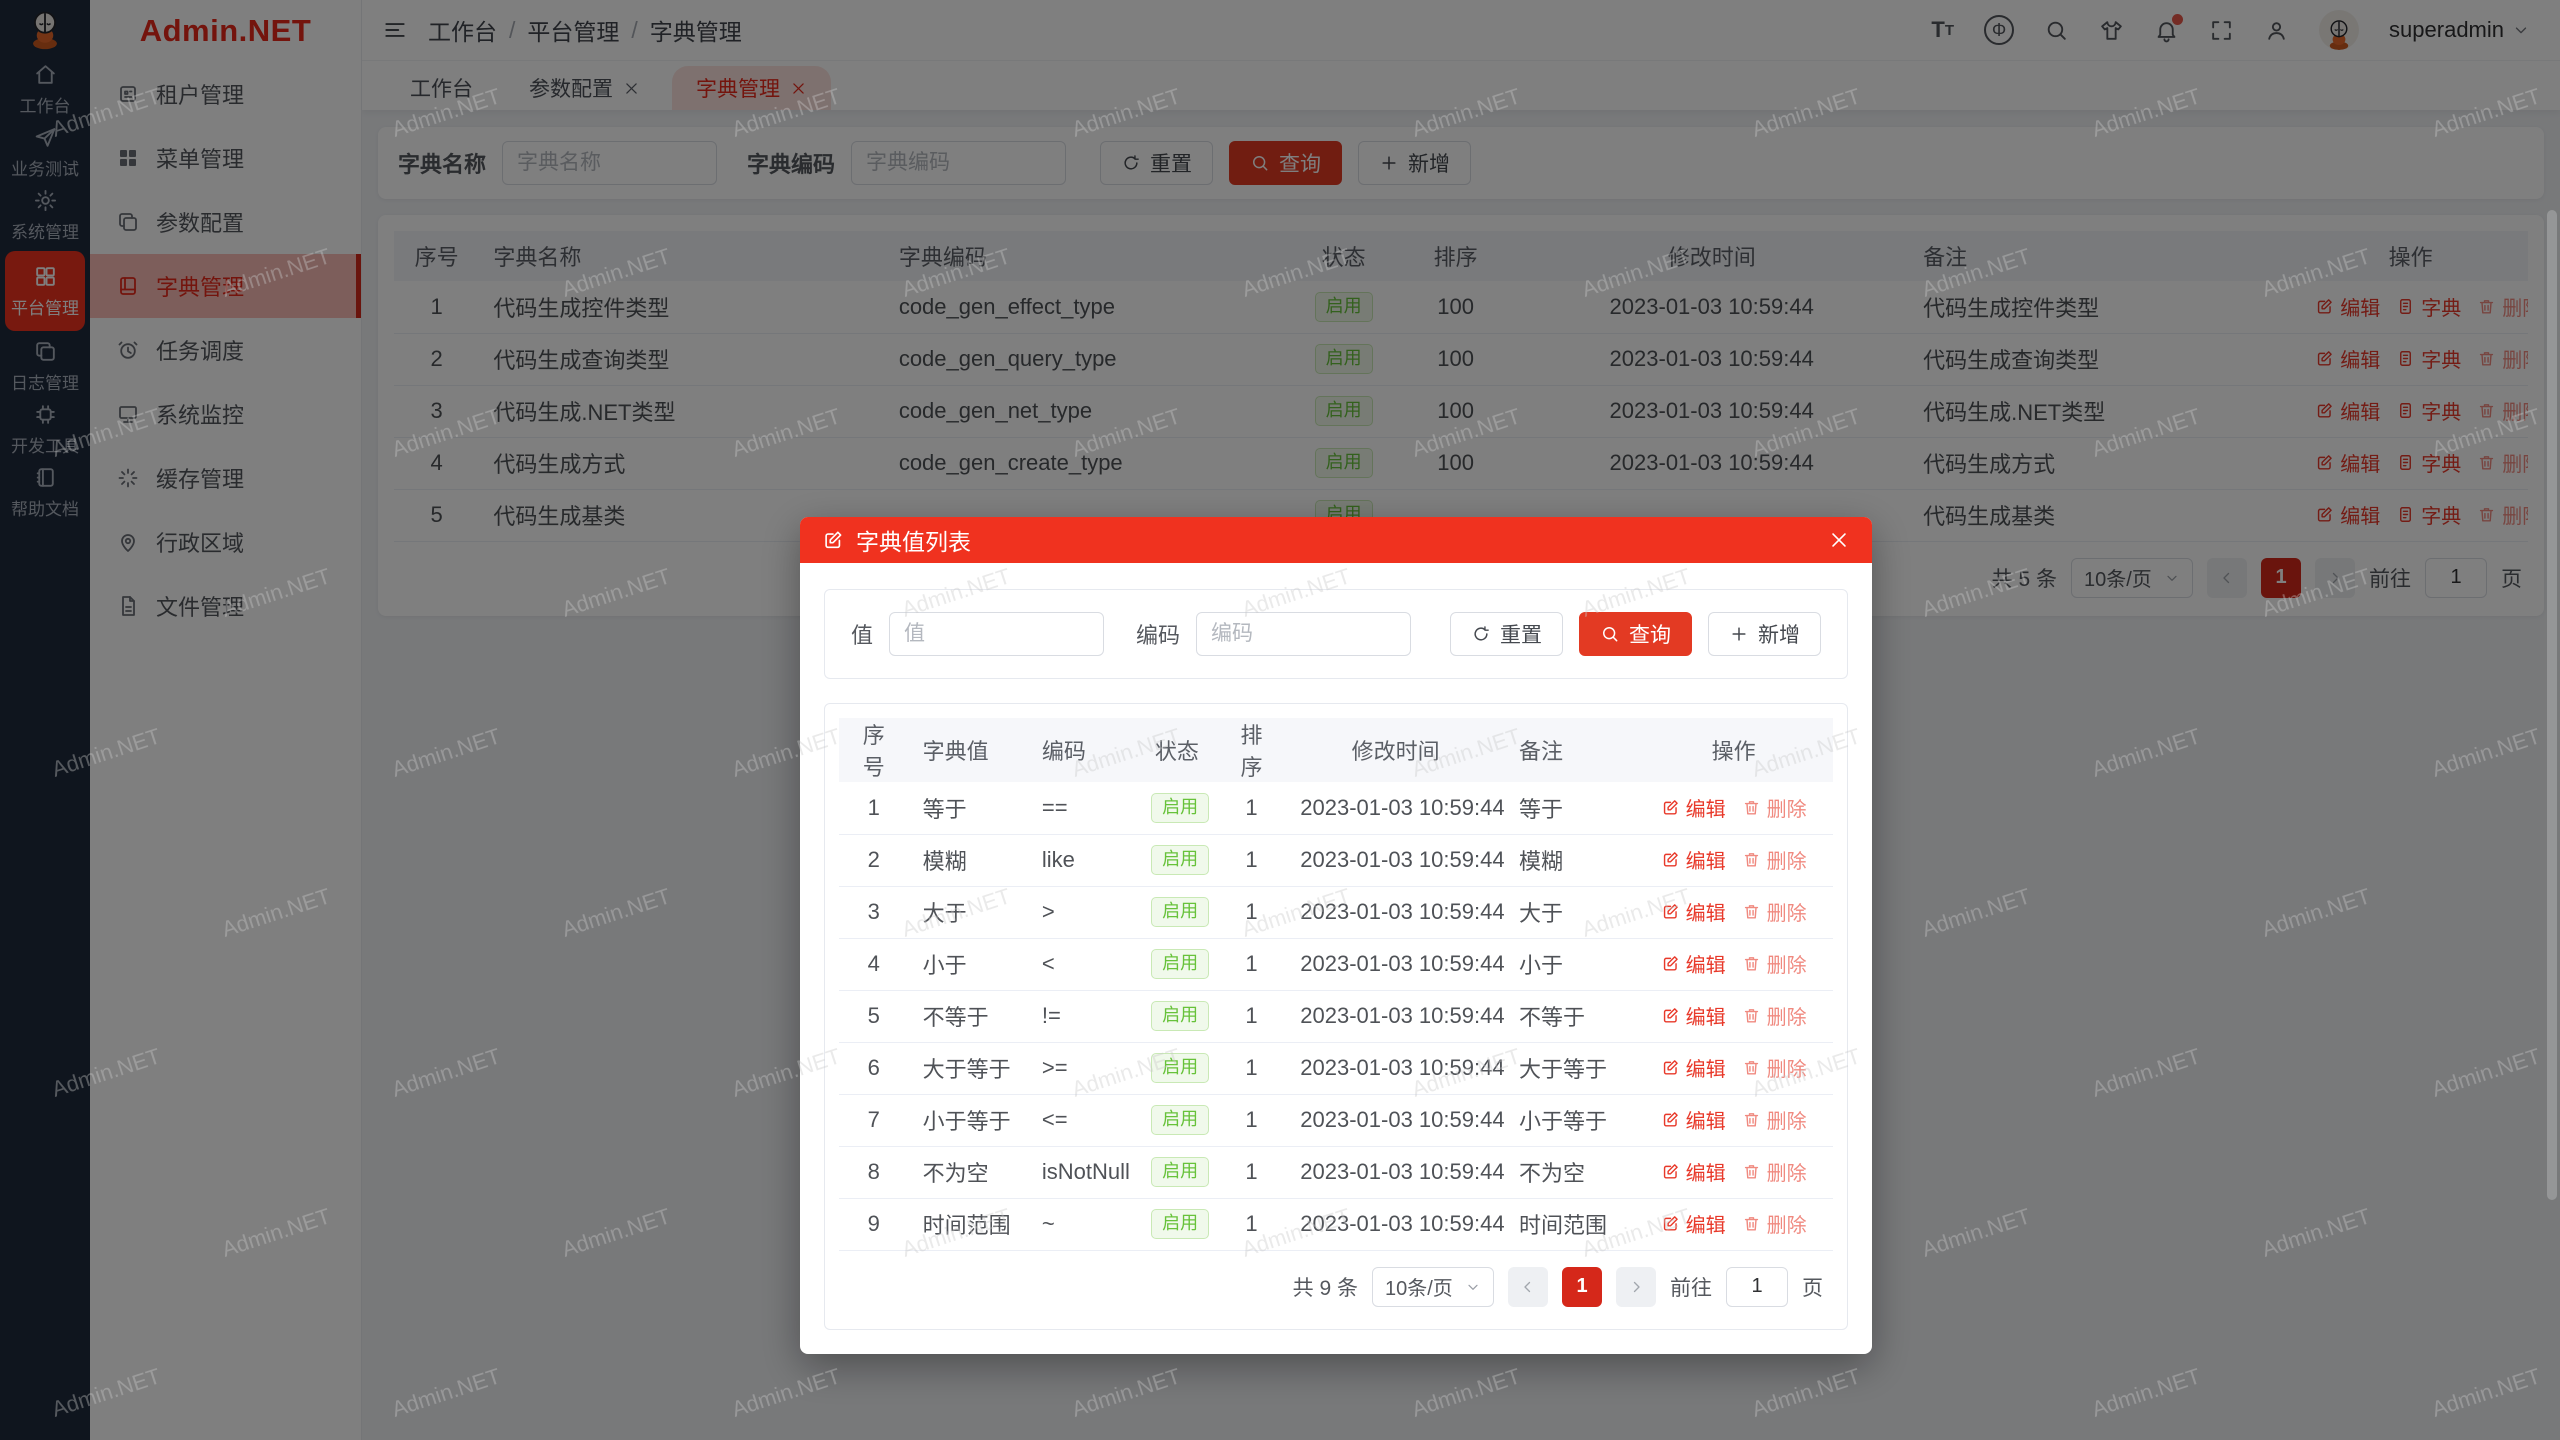 This screenshot has height=1440, width=2560. What do you see at coordinates (874, 1120) in the screenshot?
I see `cell-index: 7` at bounding box center [874, 1120].